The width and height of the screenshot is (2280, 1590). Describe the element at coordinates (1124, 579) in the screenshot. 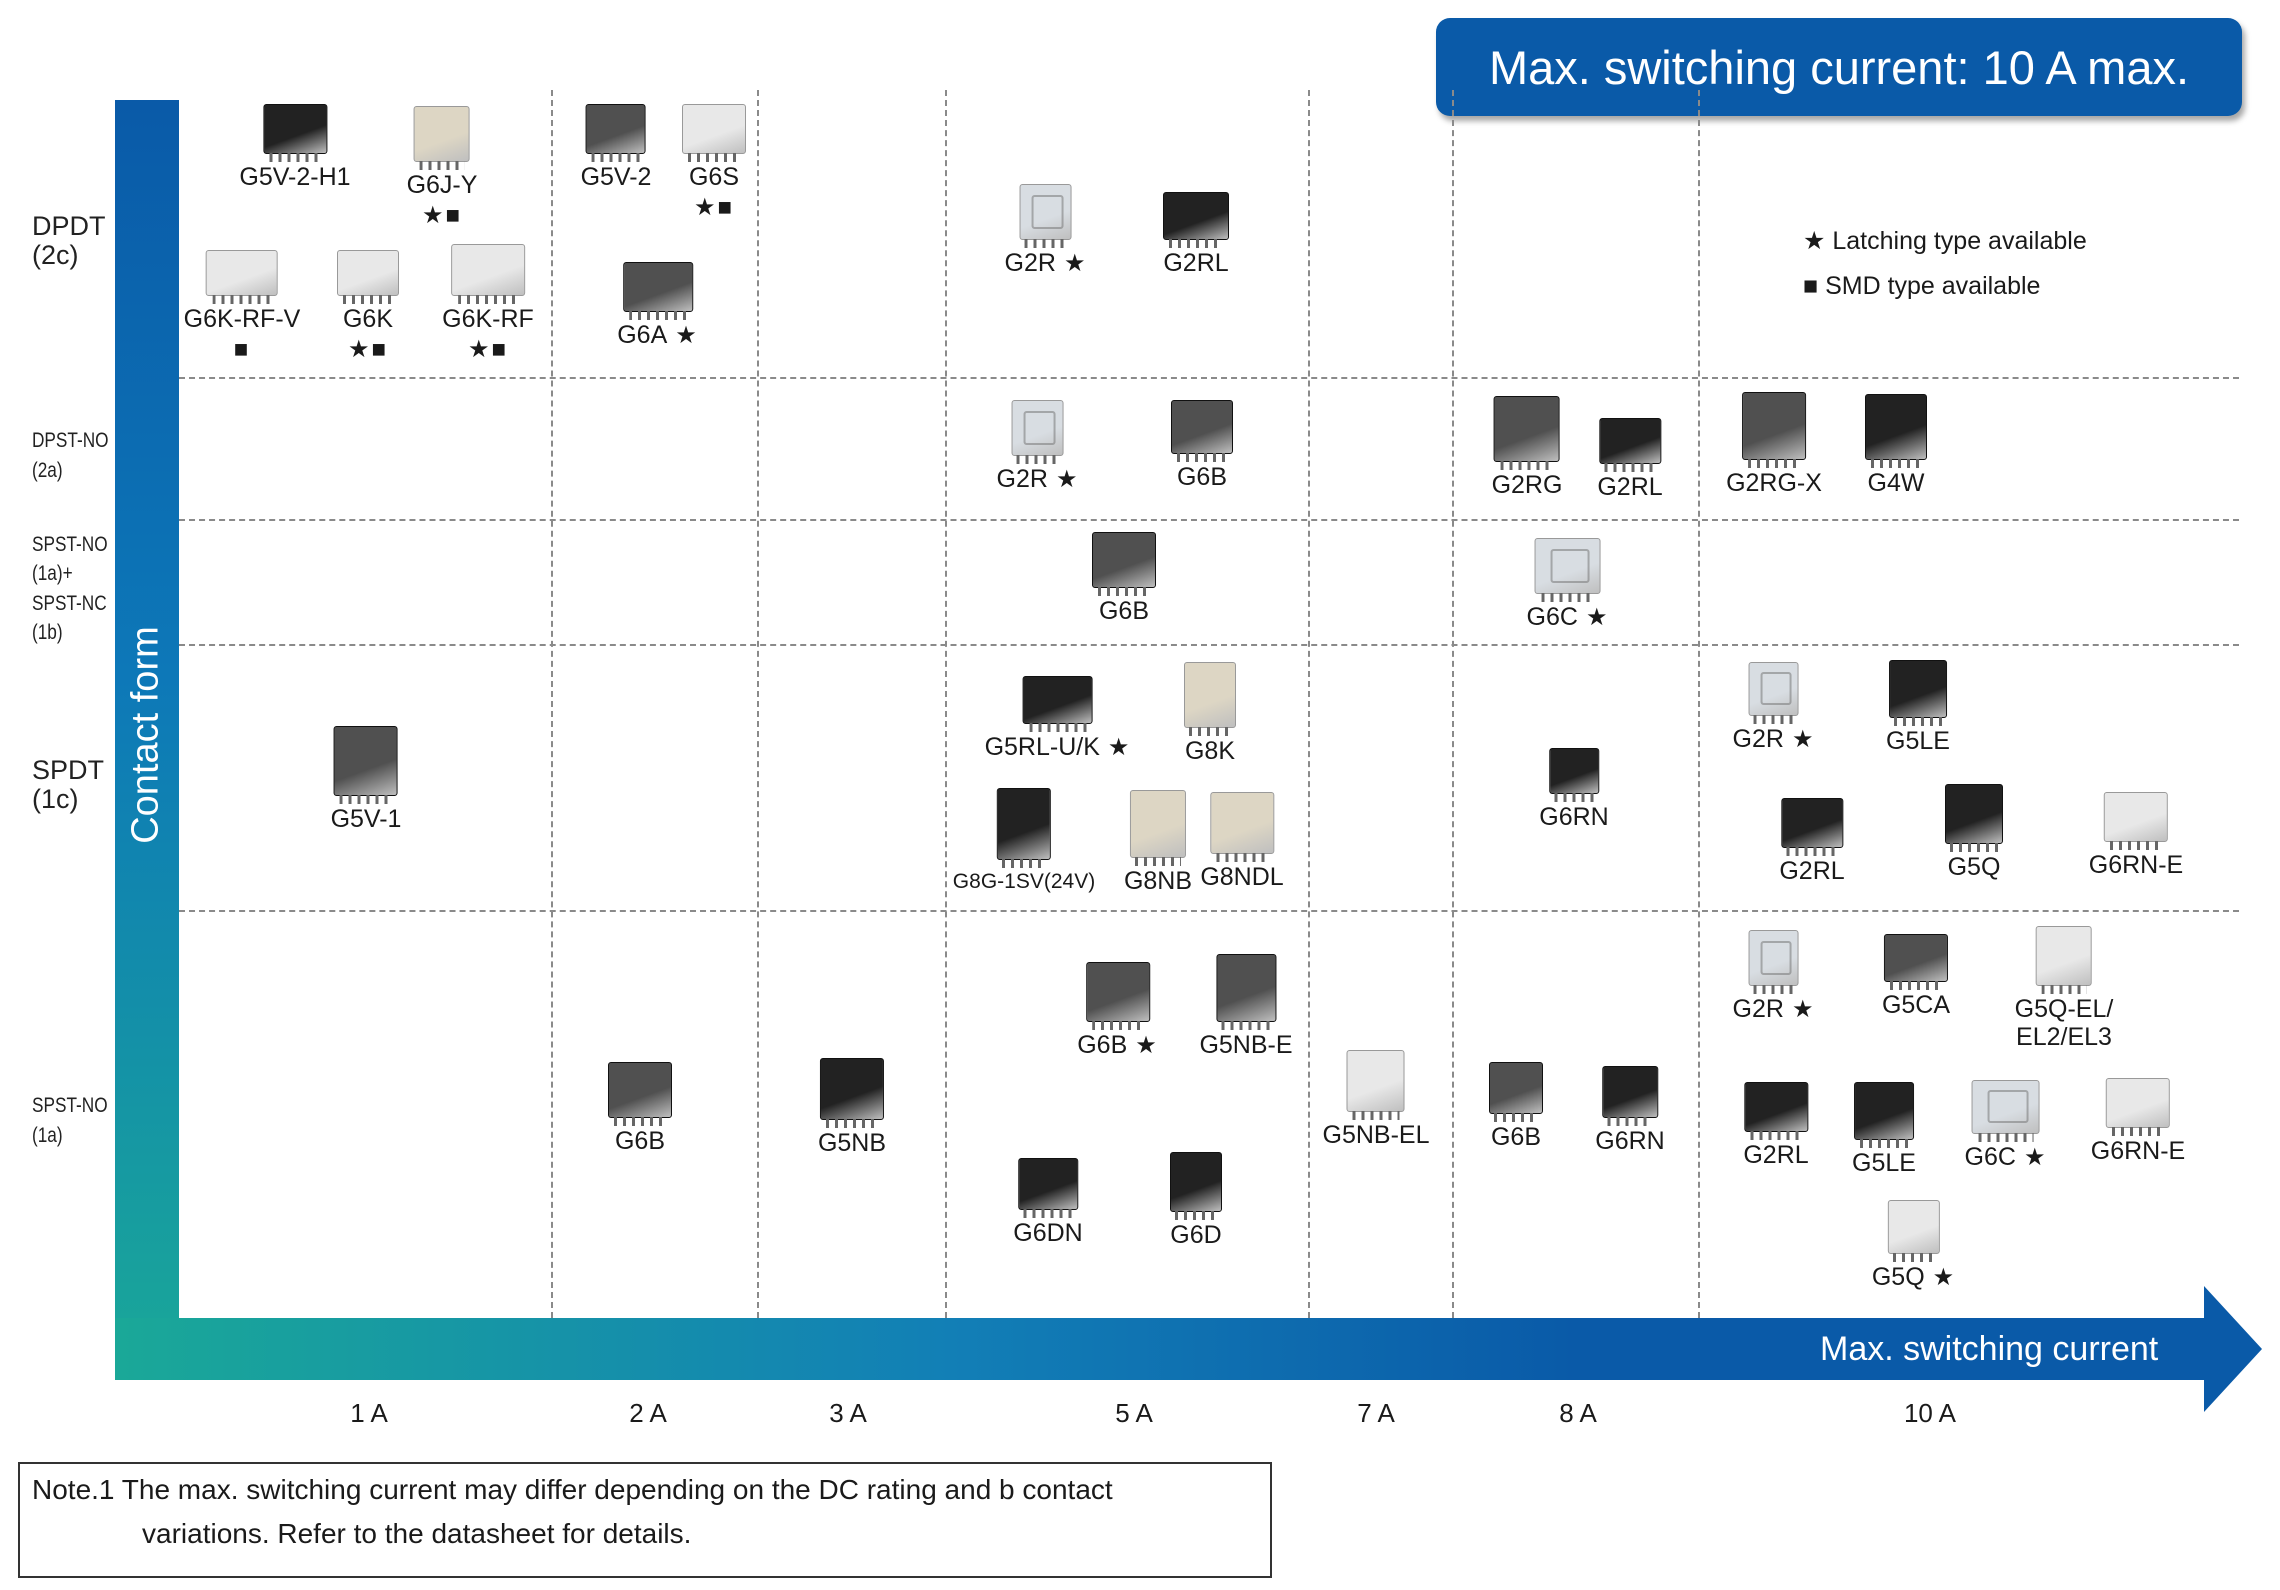

I see `product-g6b-nonc: G6B` at that location.